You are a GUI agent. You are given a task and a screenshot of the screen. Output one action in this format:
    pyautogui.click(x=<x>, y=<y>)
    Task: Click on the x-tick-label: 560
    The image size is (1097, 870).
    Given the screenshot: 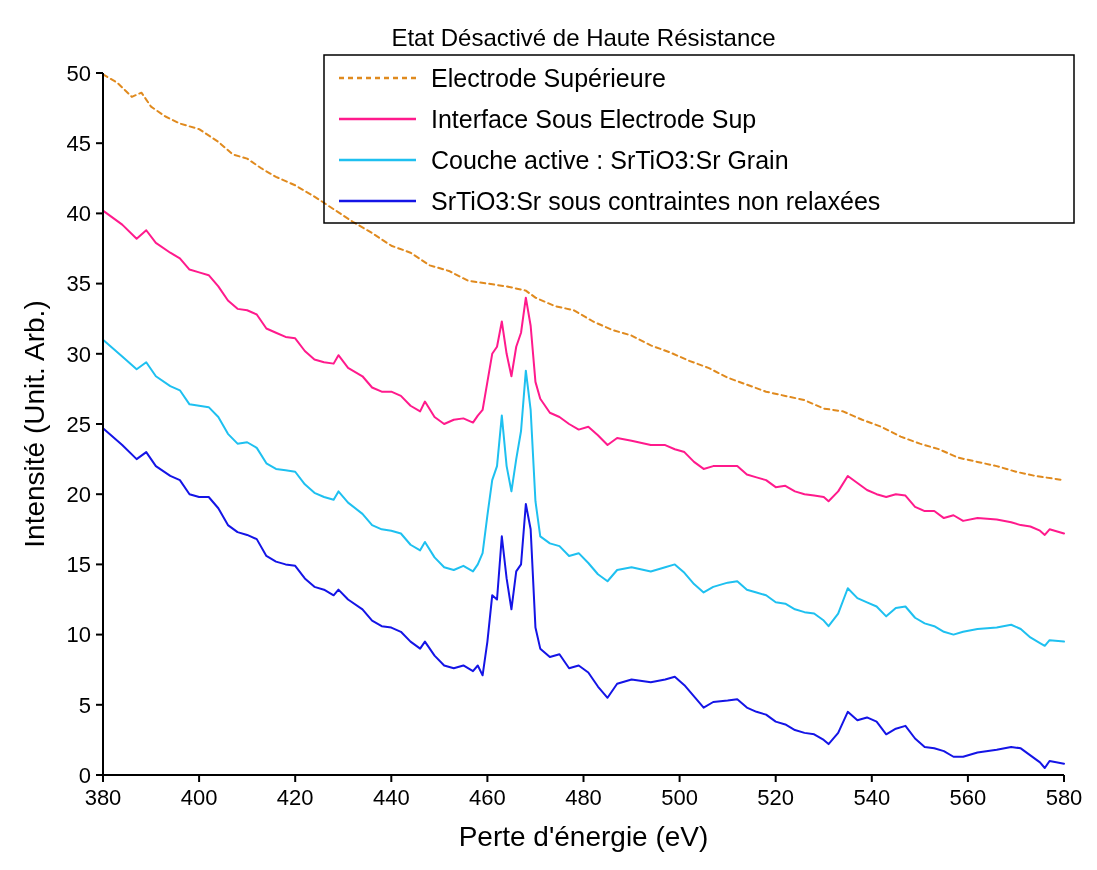 What is the action you would take?
    pyautogui.click(x=968, y=797)
    